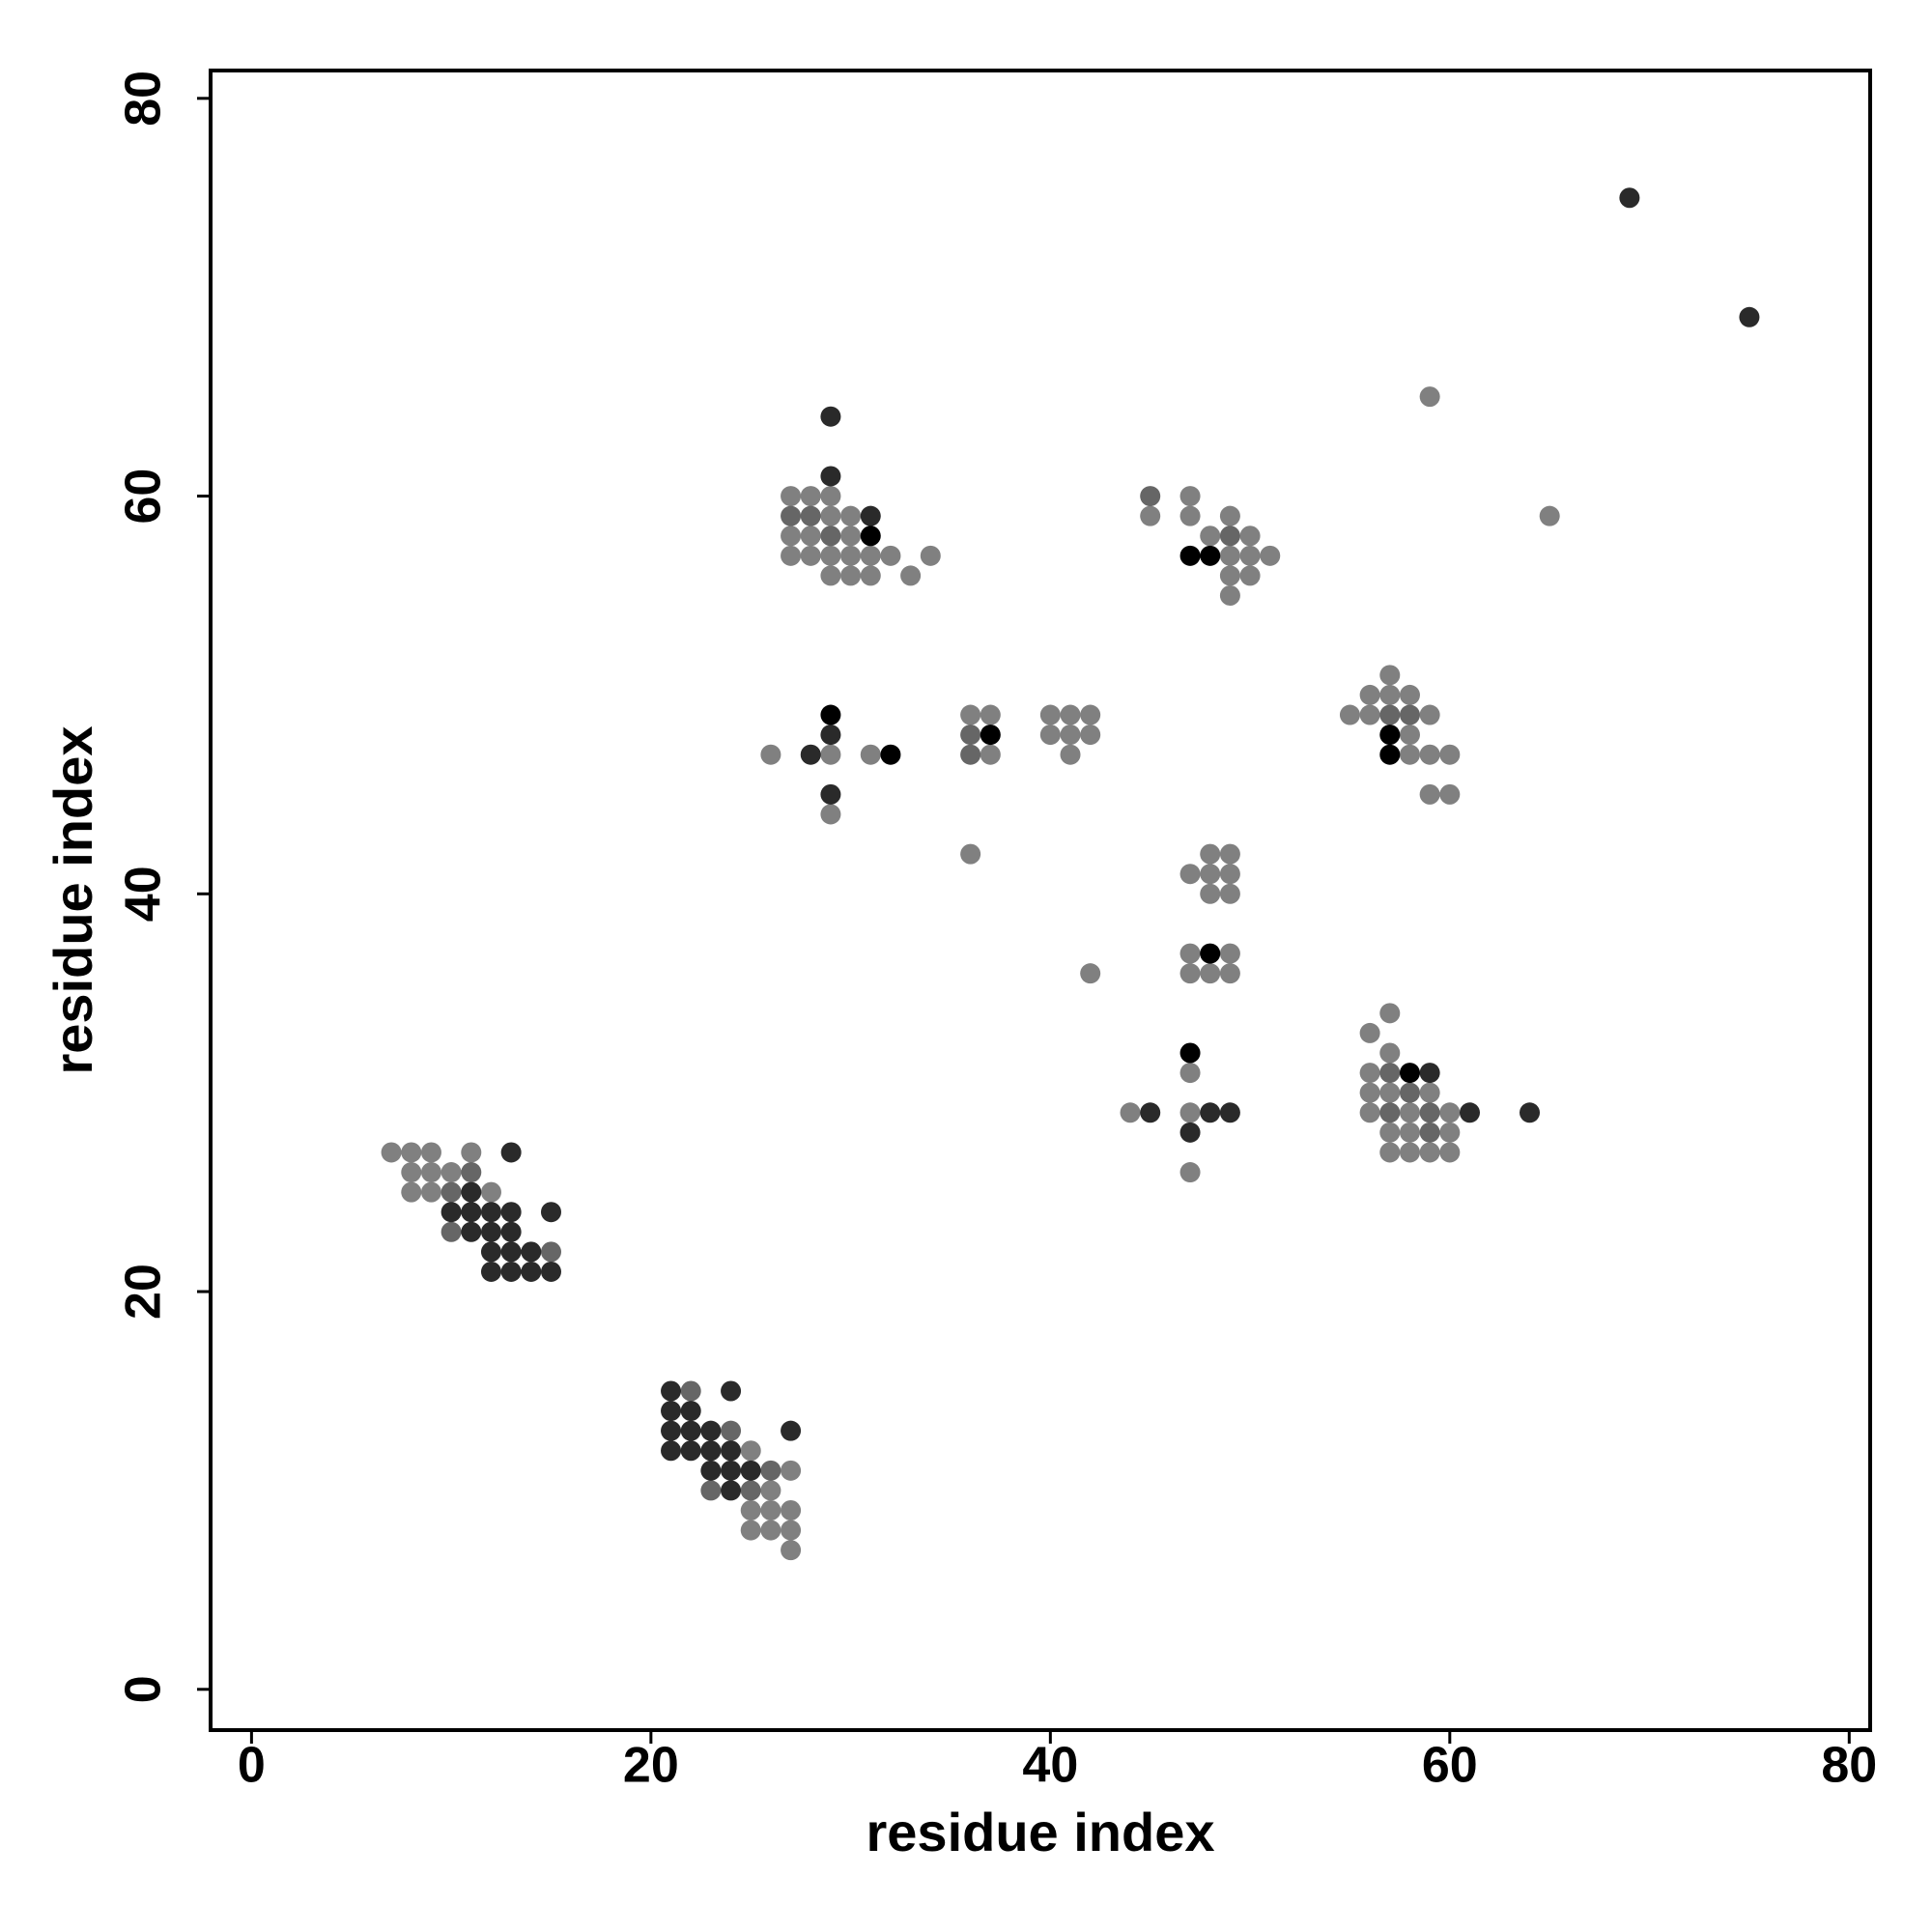  What do you see at coordinates (144, 99) in the screenshot?
I see `y-tick-label: 80` at bounding box center [144, 99].